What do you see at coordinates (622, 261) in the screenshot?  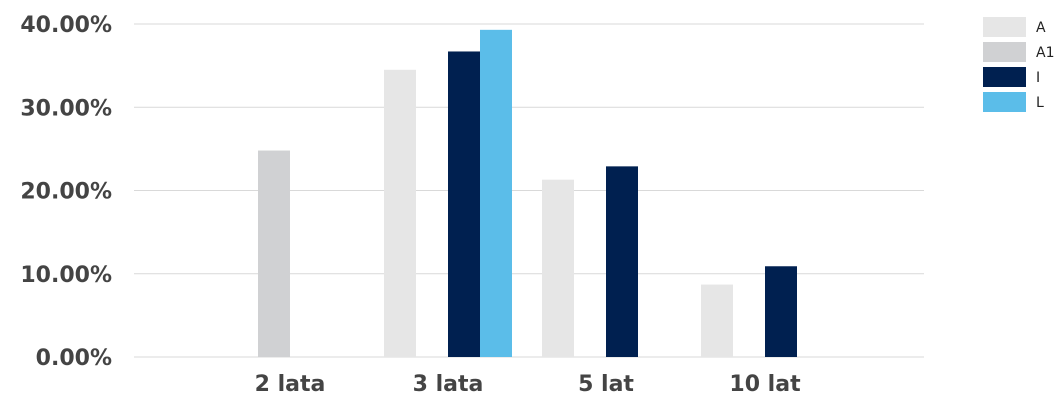 I see `bar-i-5-lat` at bounding box center [622, 261].